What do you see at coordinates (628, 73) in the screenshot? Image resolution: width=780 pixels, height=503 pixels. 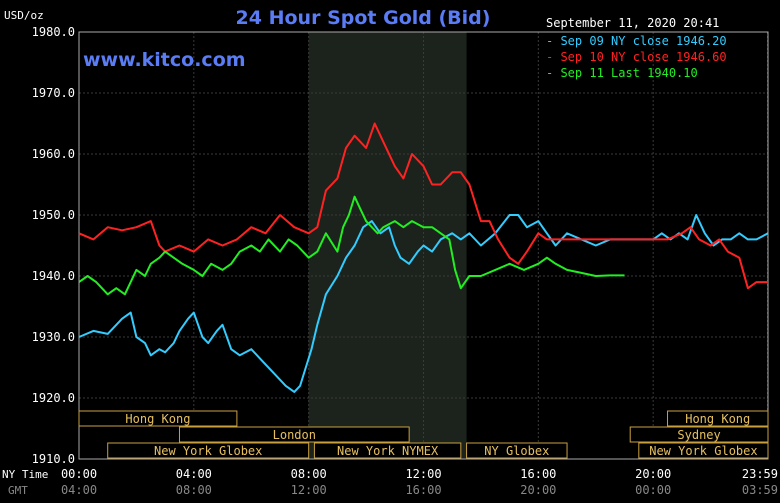 I see `legend-text-sep11: Sep 11 Last 1940.10` at bounding box center [628, 73].